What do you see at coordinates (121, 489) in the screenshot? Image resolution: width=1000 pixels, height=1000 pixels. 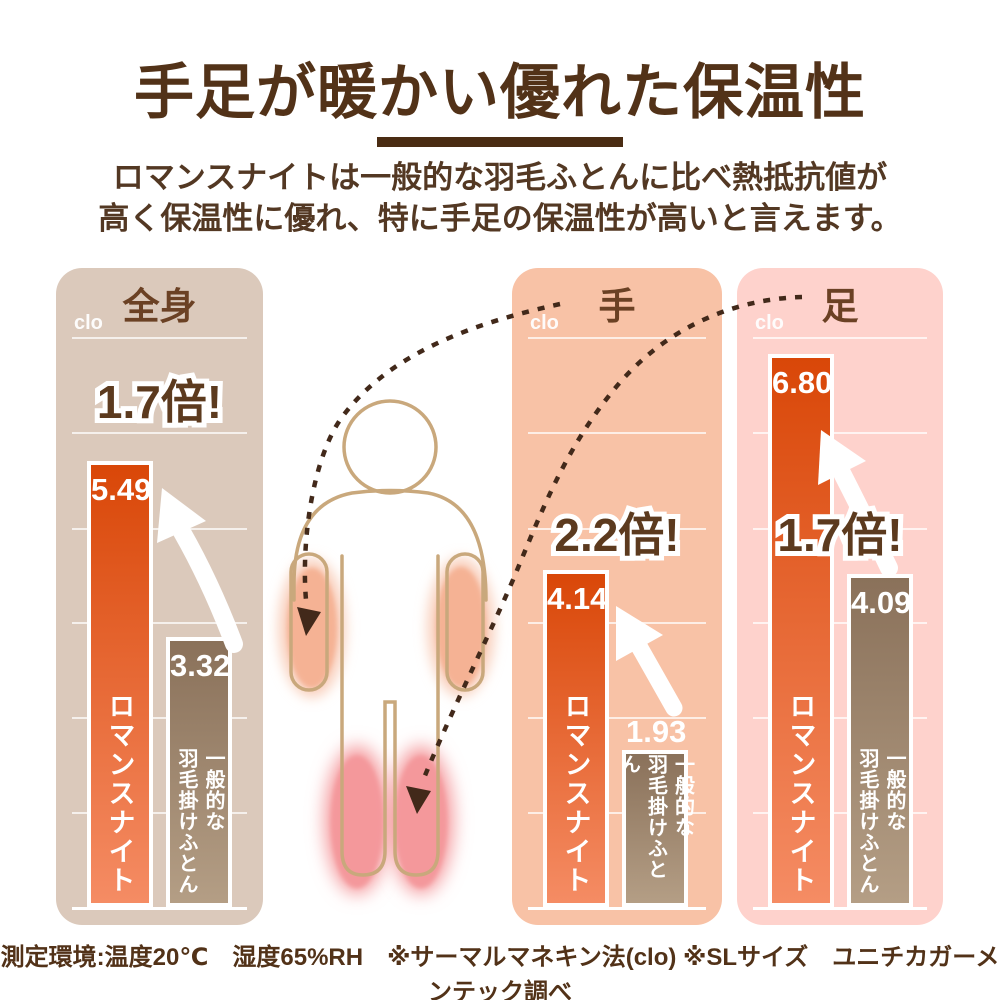 I see `bar-value: 5.49` at bounding box center [121, 489].